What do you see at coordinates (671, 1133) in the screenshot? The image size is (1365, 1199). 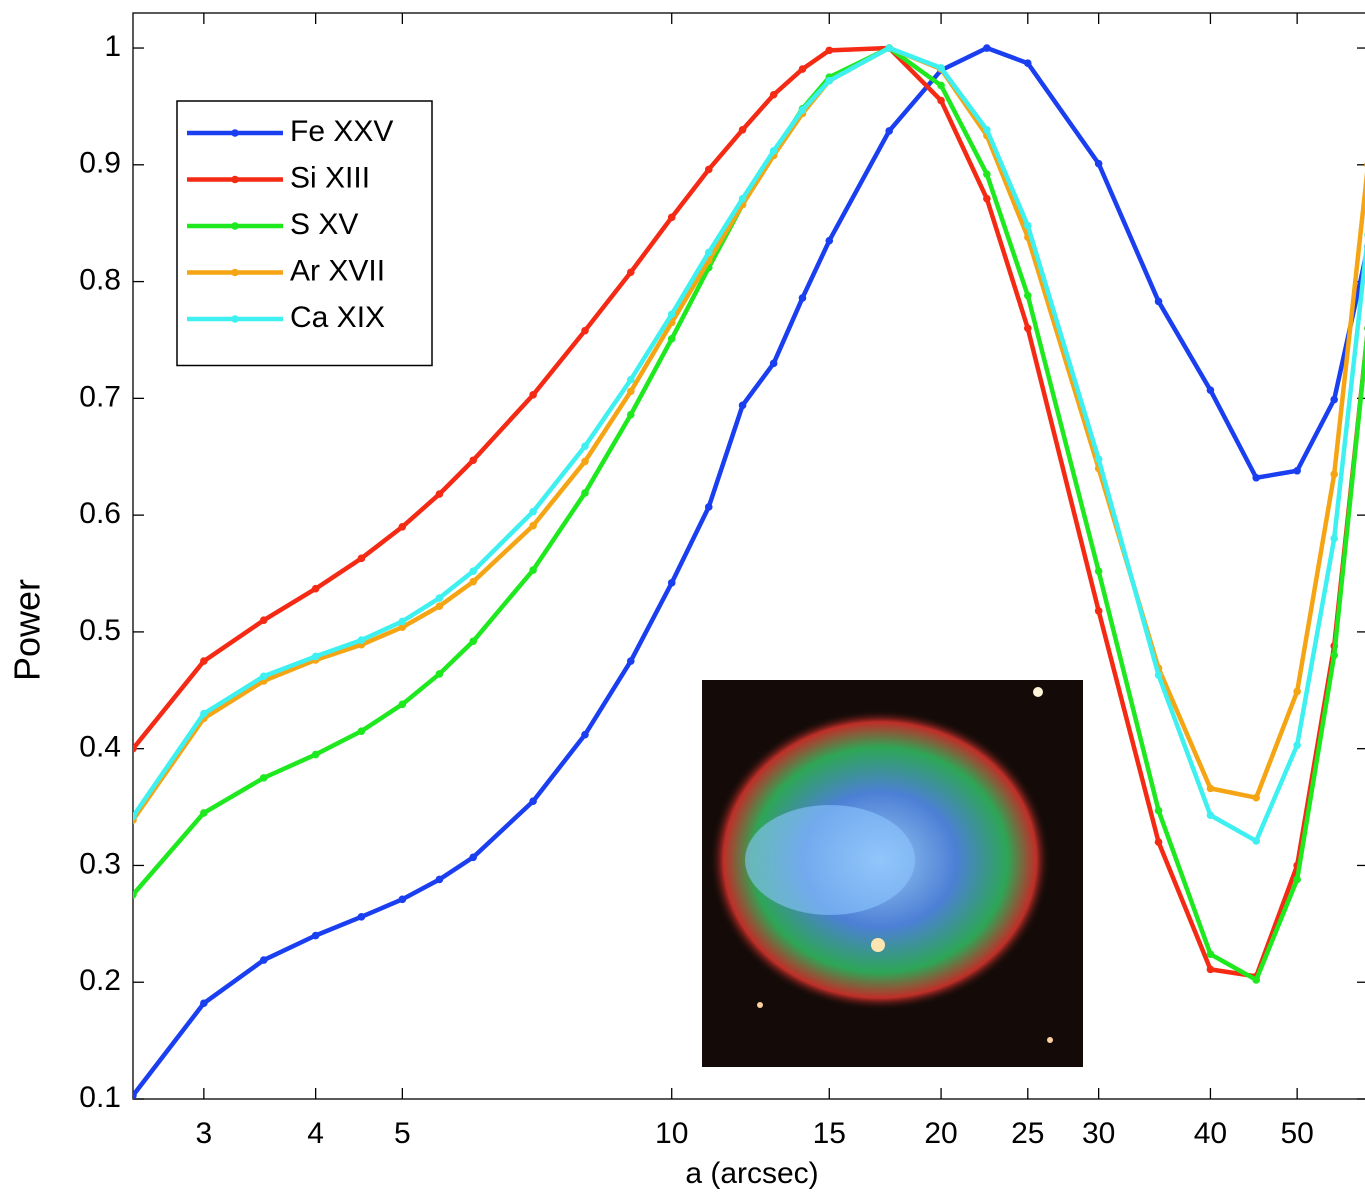 I see `x-tick-label: 10` at bounding box center [671, 1133].